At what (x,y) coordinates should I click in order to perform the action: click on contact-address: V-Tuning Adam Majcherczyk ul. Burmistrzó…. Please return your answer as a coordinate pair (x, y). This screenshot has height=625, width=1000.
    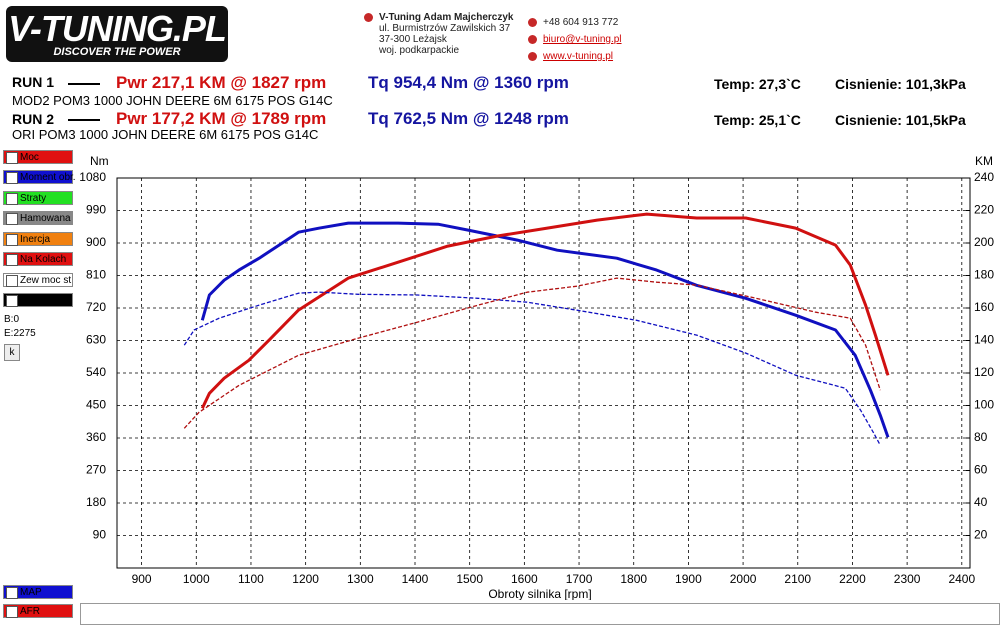
    Looking at the image, I should click on (438, 34).